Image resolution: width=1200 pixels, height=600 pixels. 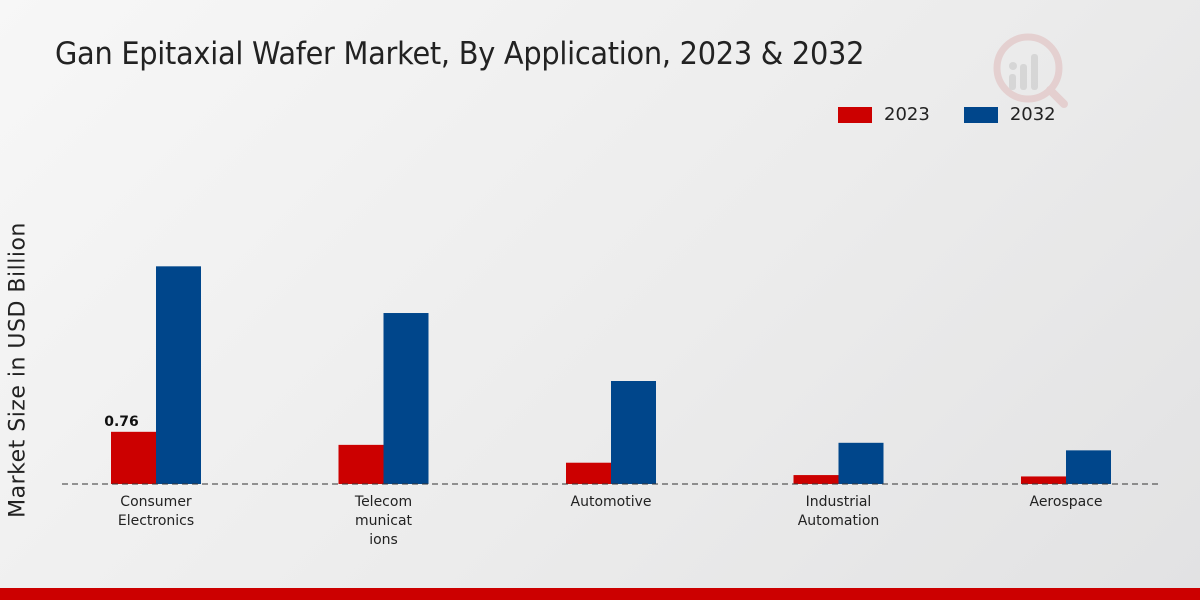 What do you see at coordinates (855, 114) in the screenshot?
I see `legend-swatch-2023` at bounding box center [855, 114].